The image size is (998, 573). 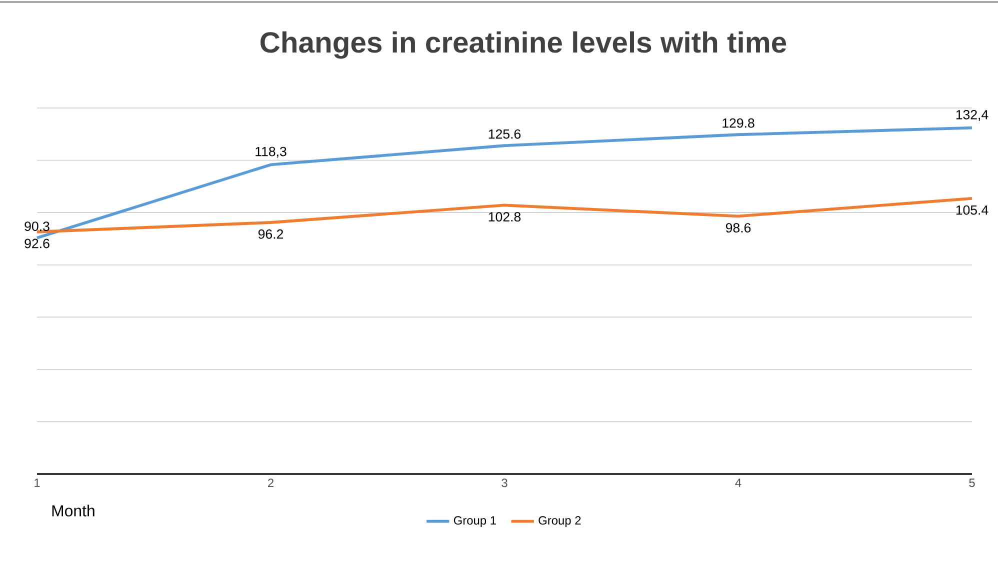 What do you see at coordinates (37, 482) in the screenshot?
I see `x-tick-label: 1` at bounding box center [37, 482].